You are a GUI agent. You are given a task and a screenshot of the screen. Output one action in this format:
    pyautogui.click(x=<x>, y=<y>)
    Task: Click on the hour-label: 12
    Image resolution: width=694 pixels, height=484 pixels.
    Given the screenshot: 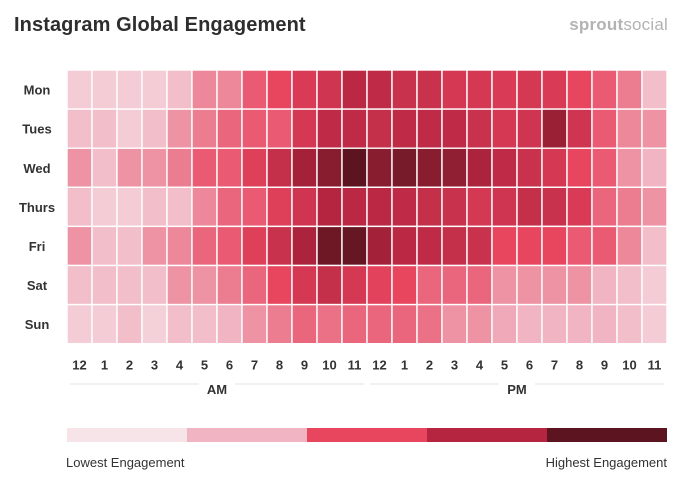 What is the action you would take?
    pyautogui.click(x=79, y=365)
    